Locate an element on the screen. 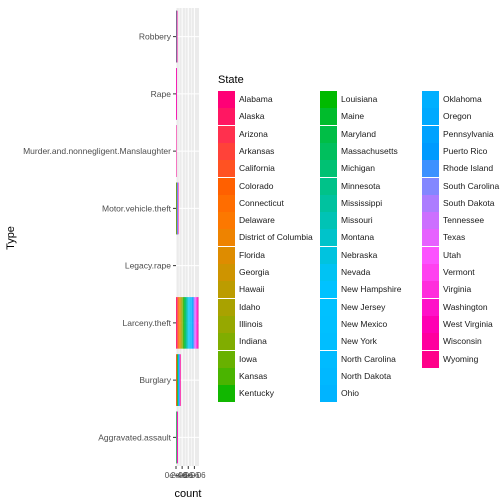  y-tick-label: Burglary is located at coordinates (155, 380).